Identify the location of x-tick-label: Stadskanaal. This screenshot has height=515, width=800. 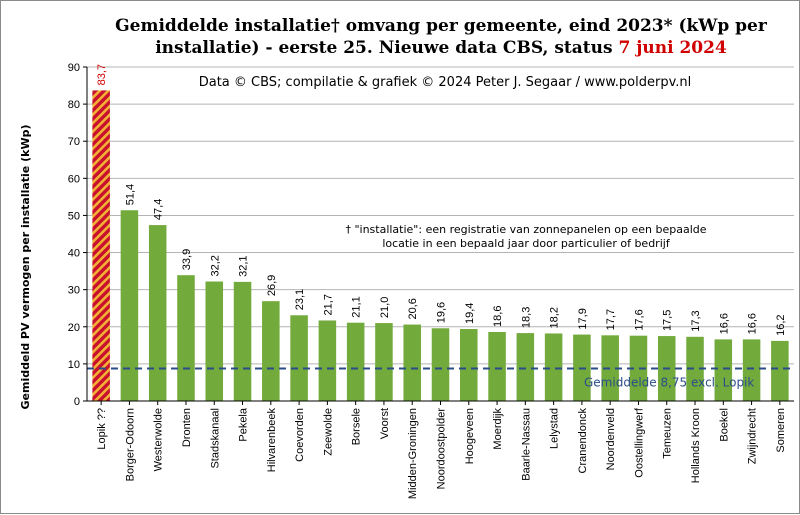
(215, 438).